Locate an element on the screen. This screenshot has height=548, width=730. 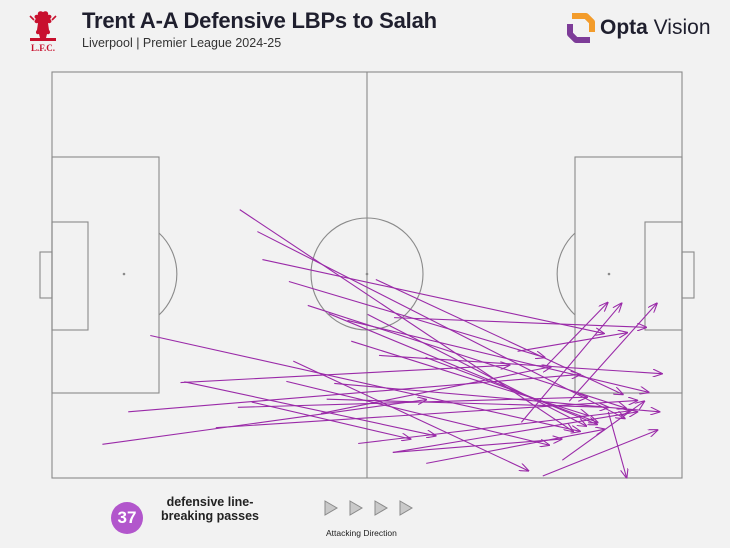
opta-logo-icon is located at coordinates (581, 28).